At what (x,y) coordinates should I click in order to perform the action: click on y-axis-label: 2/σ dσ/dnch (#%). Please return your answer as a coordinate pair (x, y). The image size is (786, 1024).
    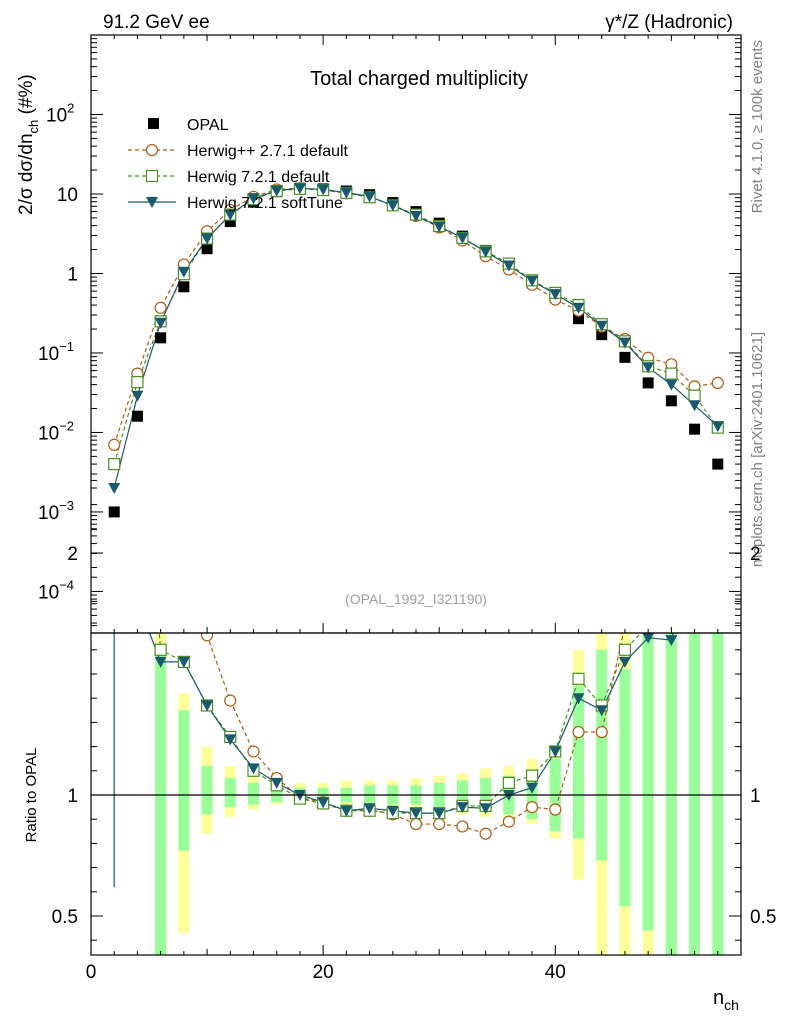
    Looking at the image, I should click on (28, 144).